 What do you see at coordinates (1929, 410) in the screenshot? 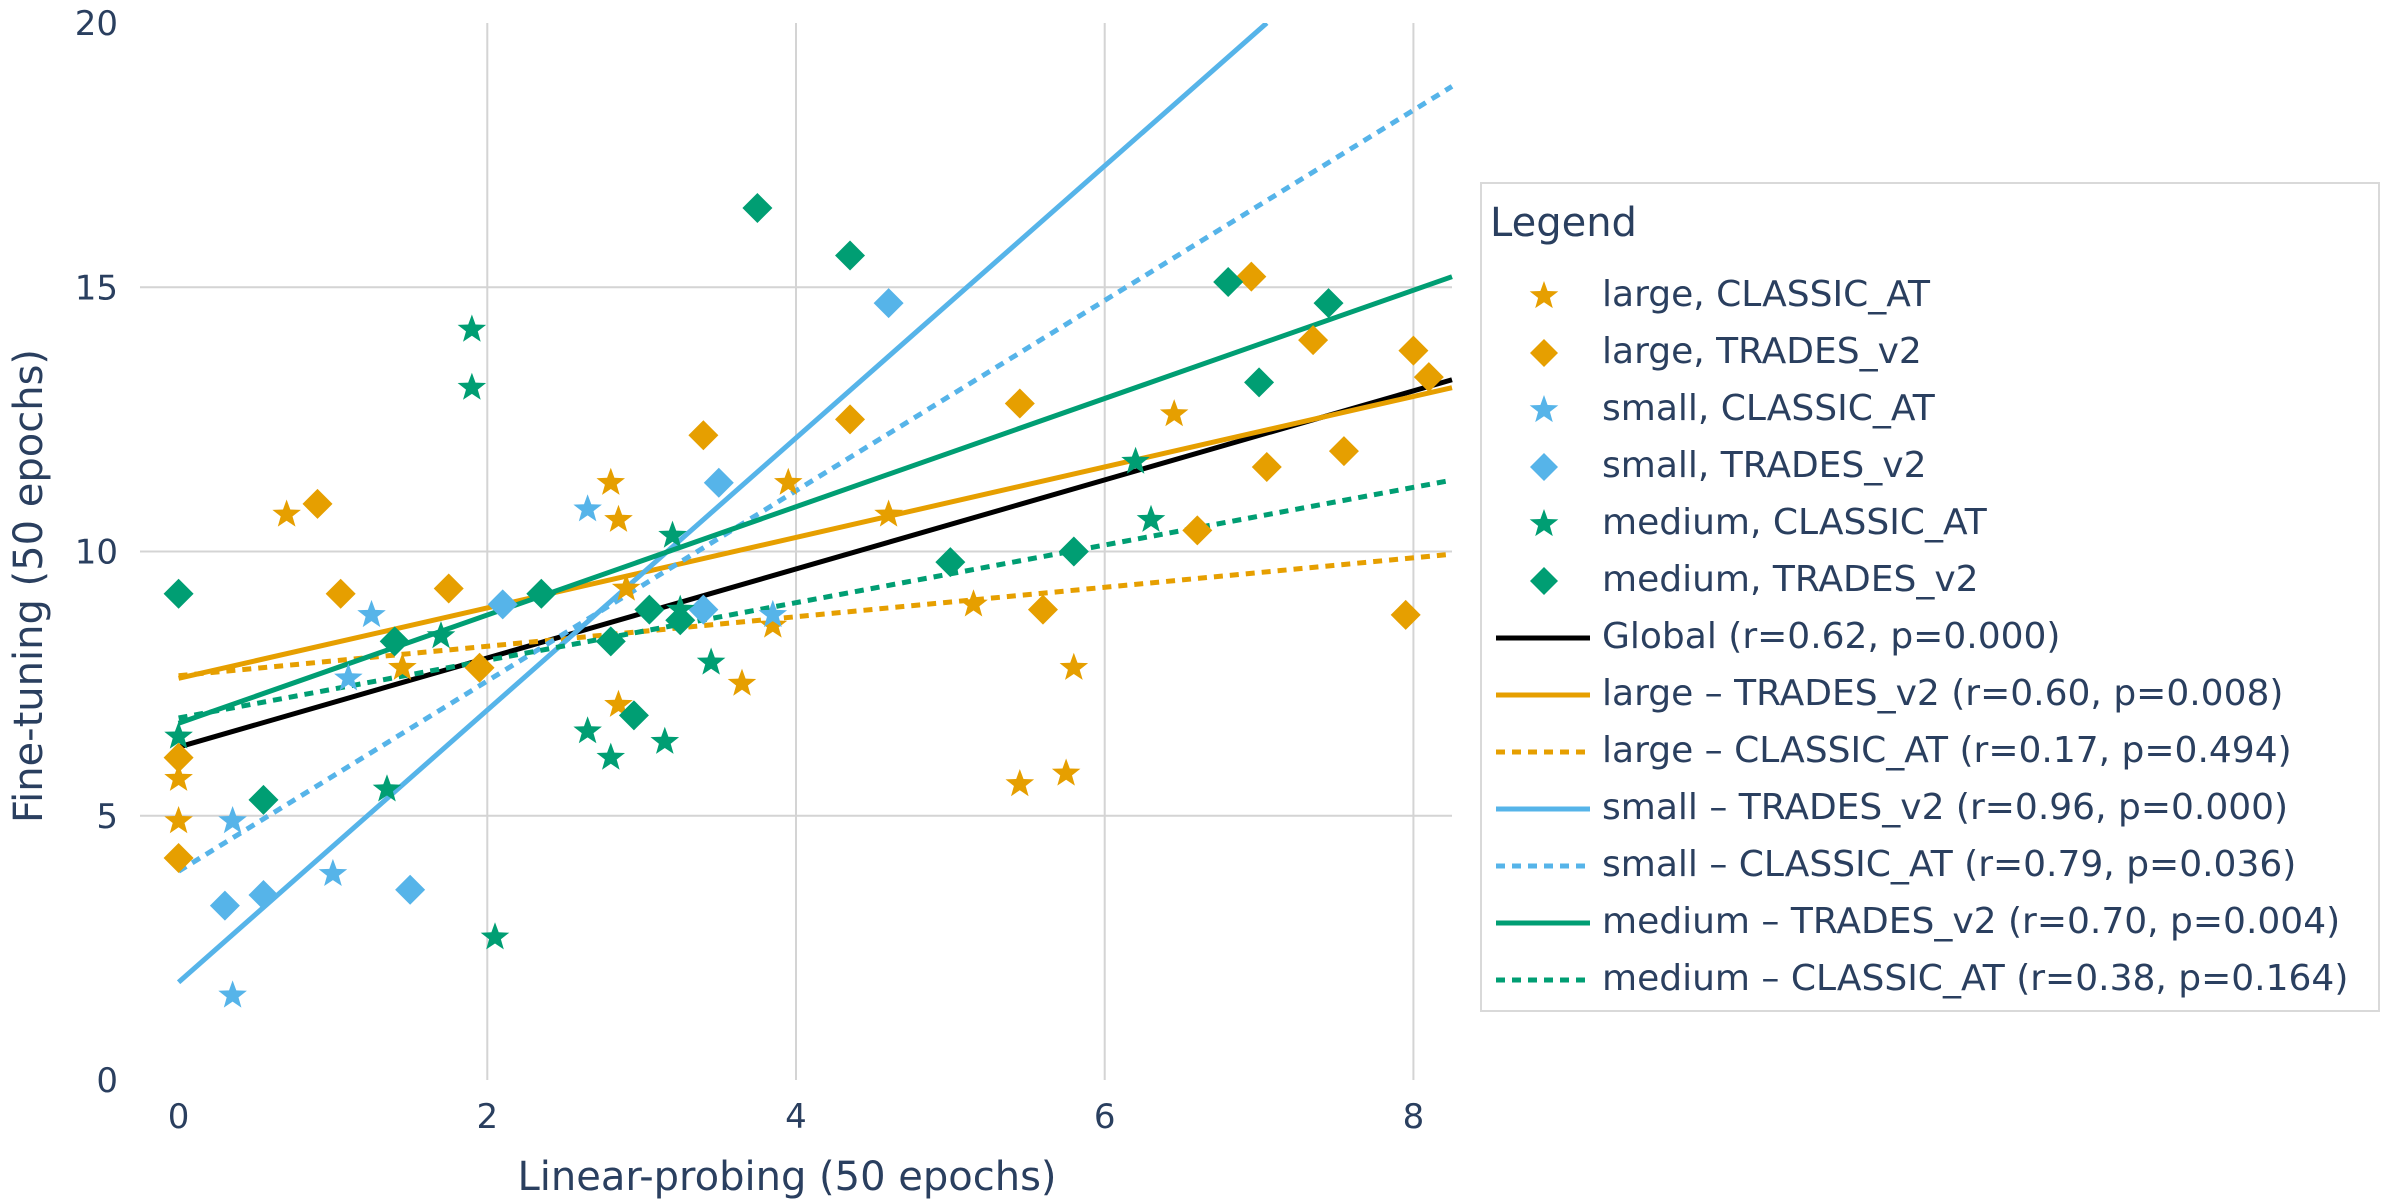
I see `legend-item-small-classic-at: small, CLASSIC_AT` at bounding box center [1929, 410].